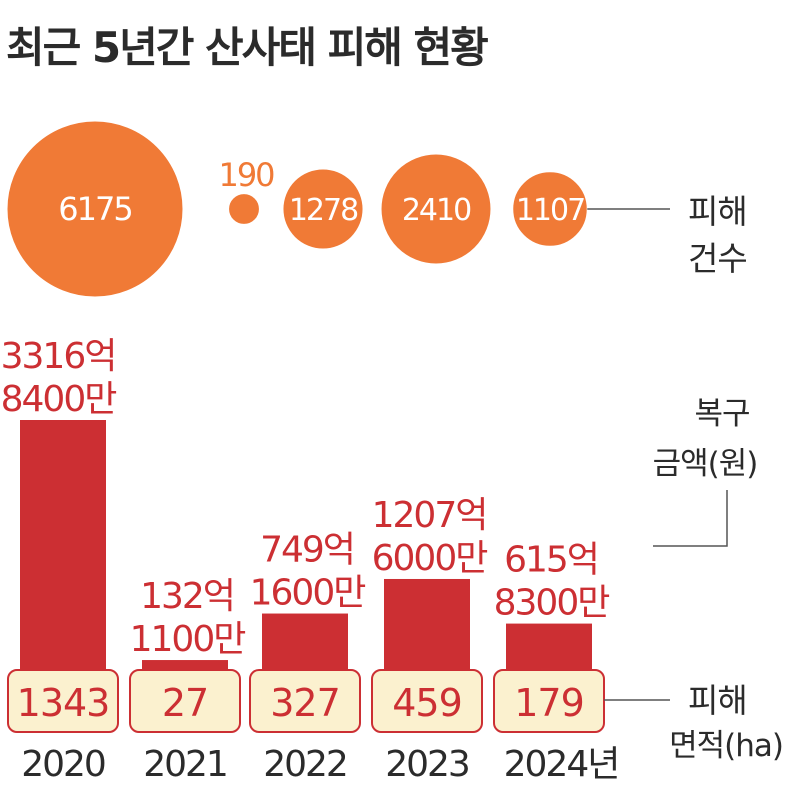 The width and height of the screenshot is (804, 786). What do you see at coordinates (188, 639) in the screenshot?
I see `cost-label-2021-line2: 1100만` at bounding box center [188, 639].